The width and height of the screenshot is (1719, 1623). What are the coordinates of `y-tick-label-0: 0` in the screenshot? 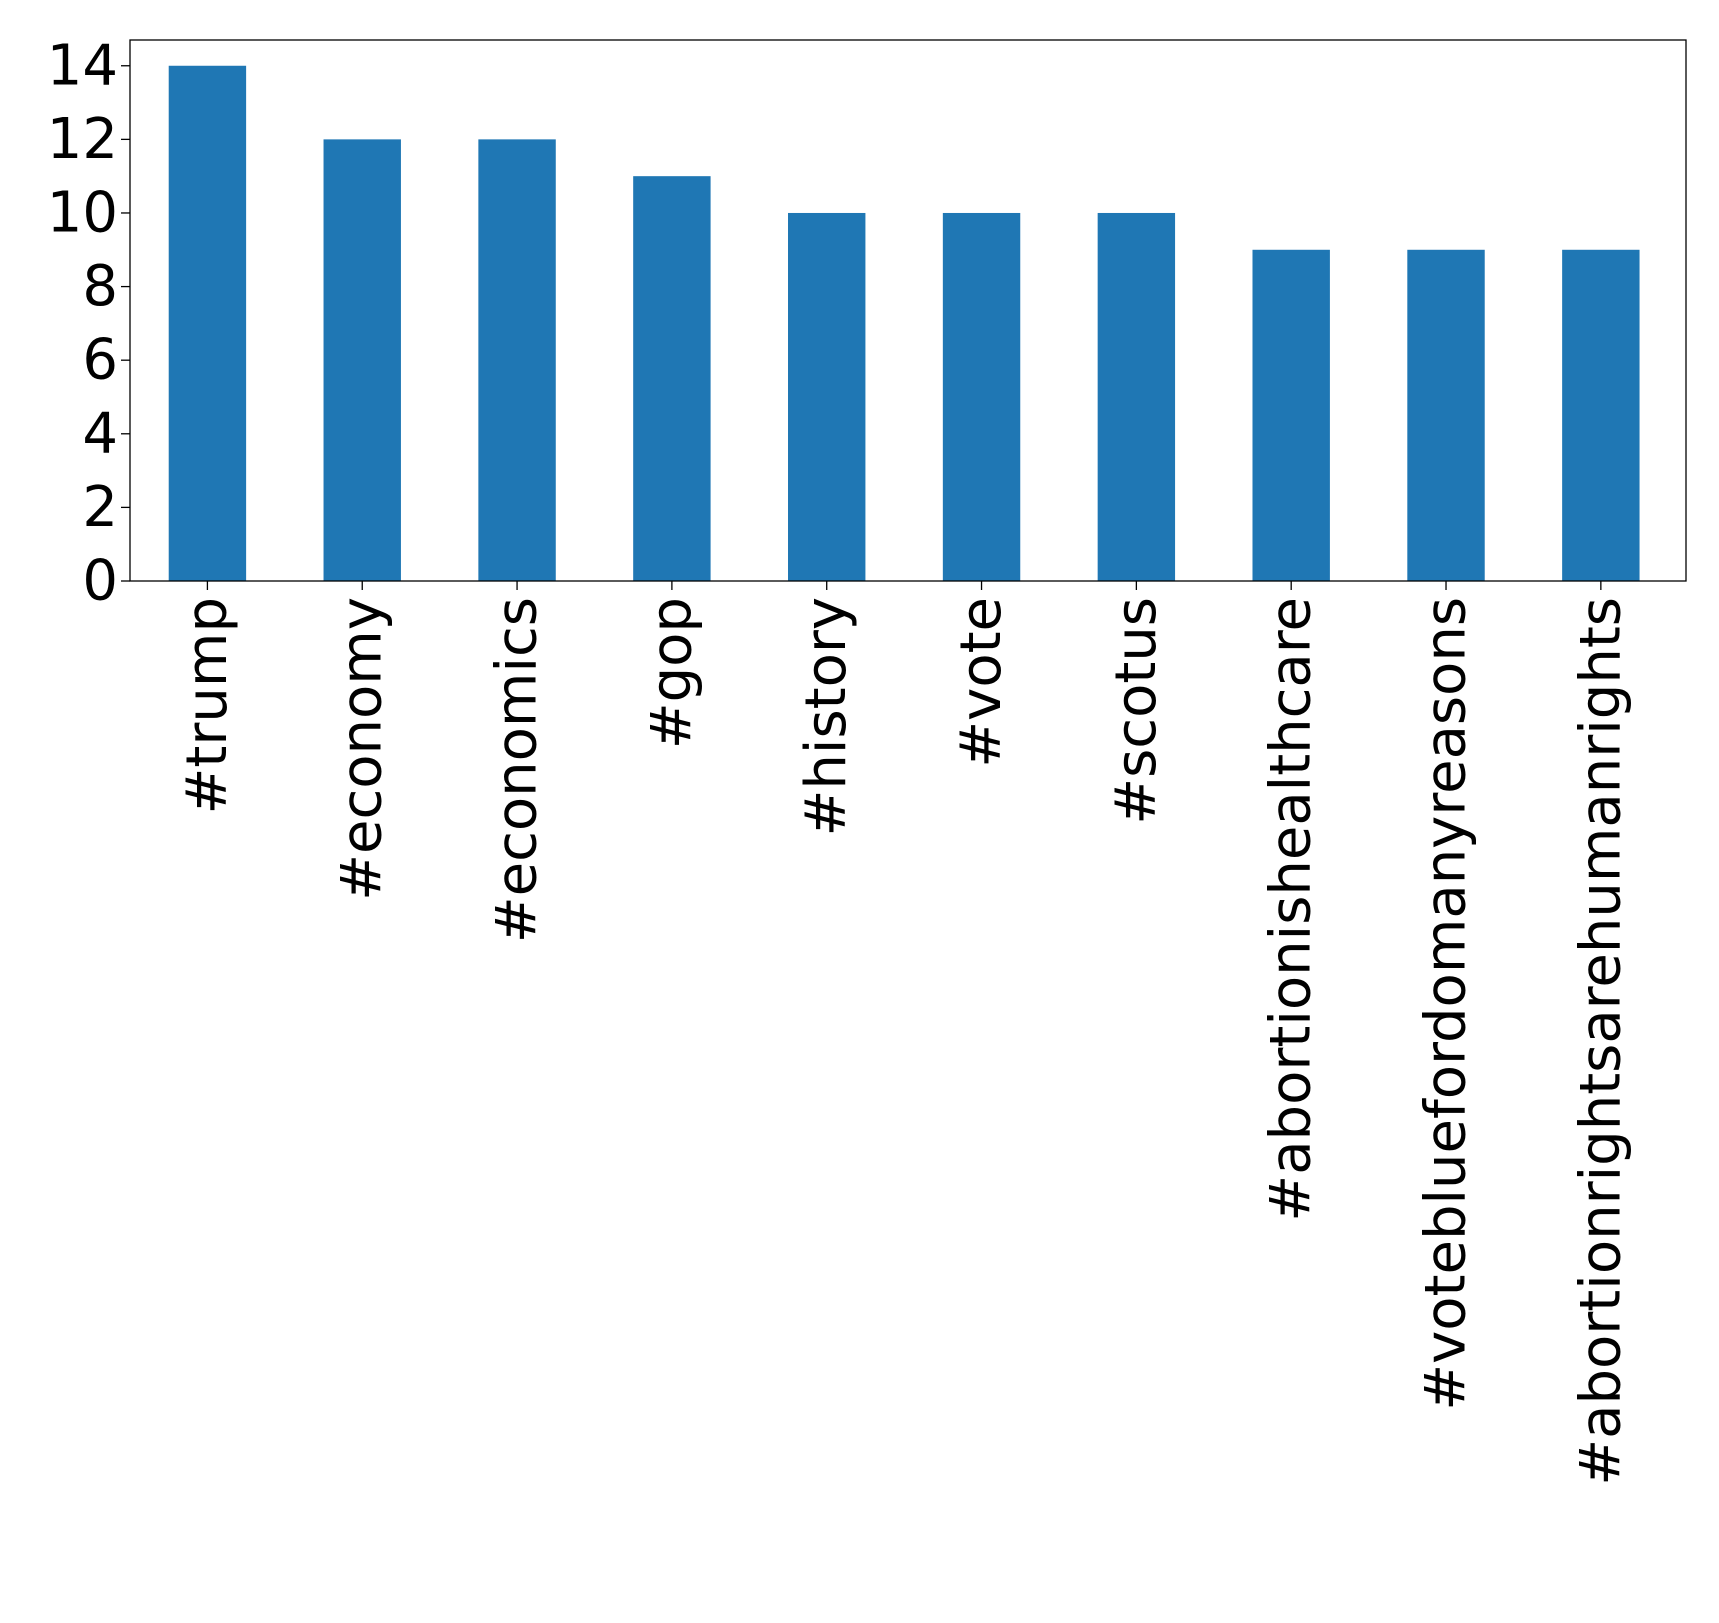 It's located at (100, 581).